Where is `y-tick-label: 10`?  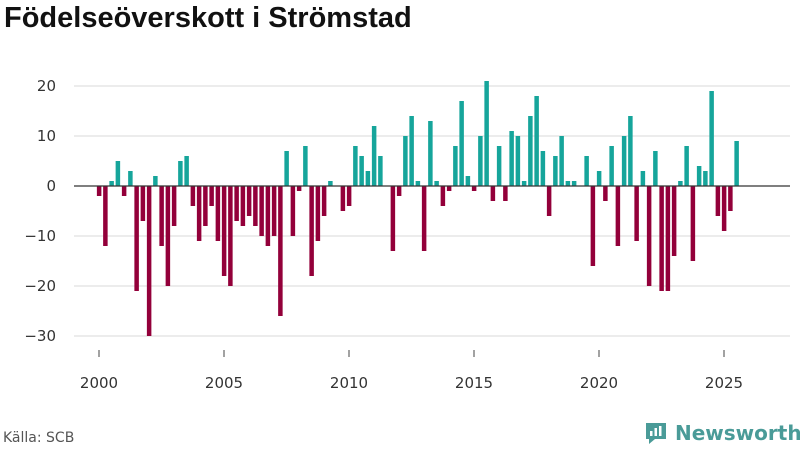
y-tick-label: 10 is located at coordinates (46, 136).